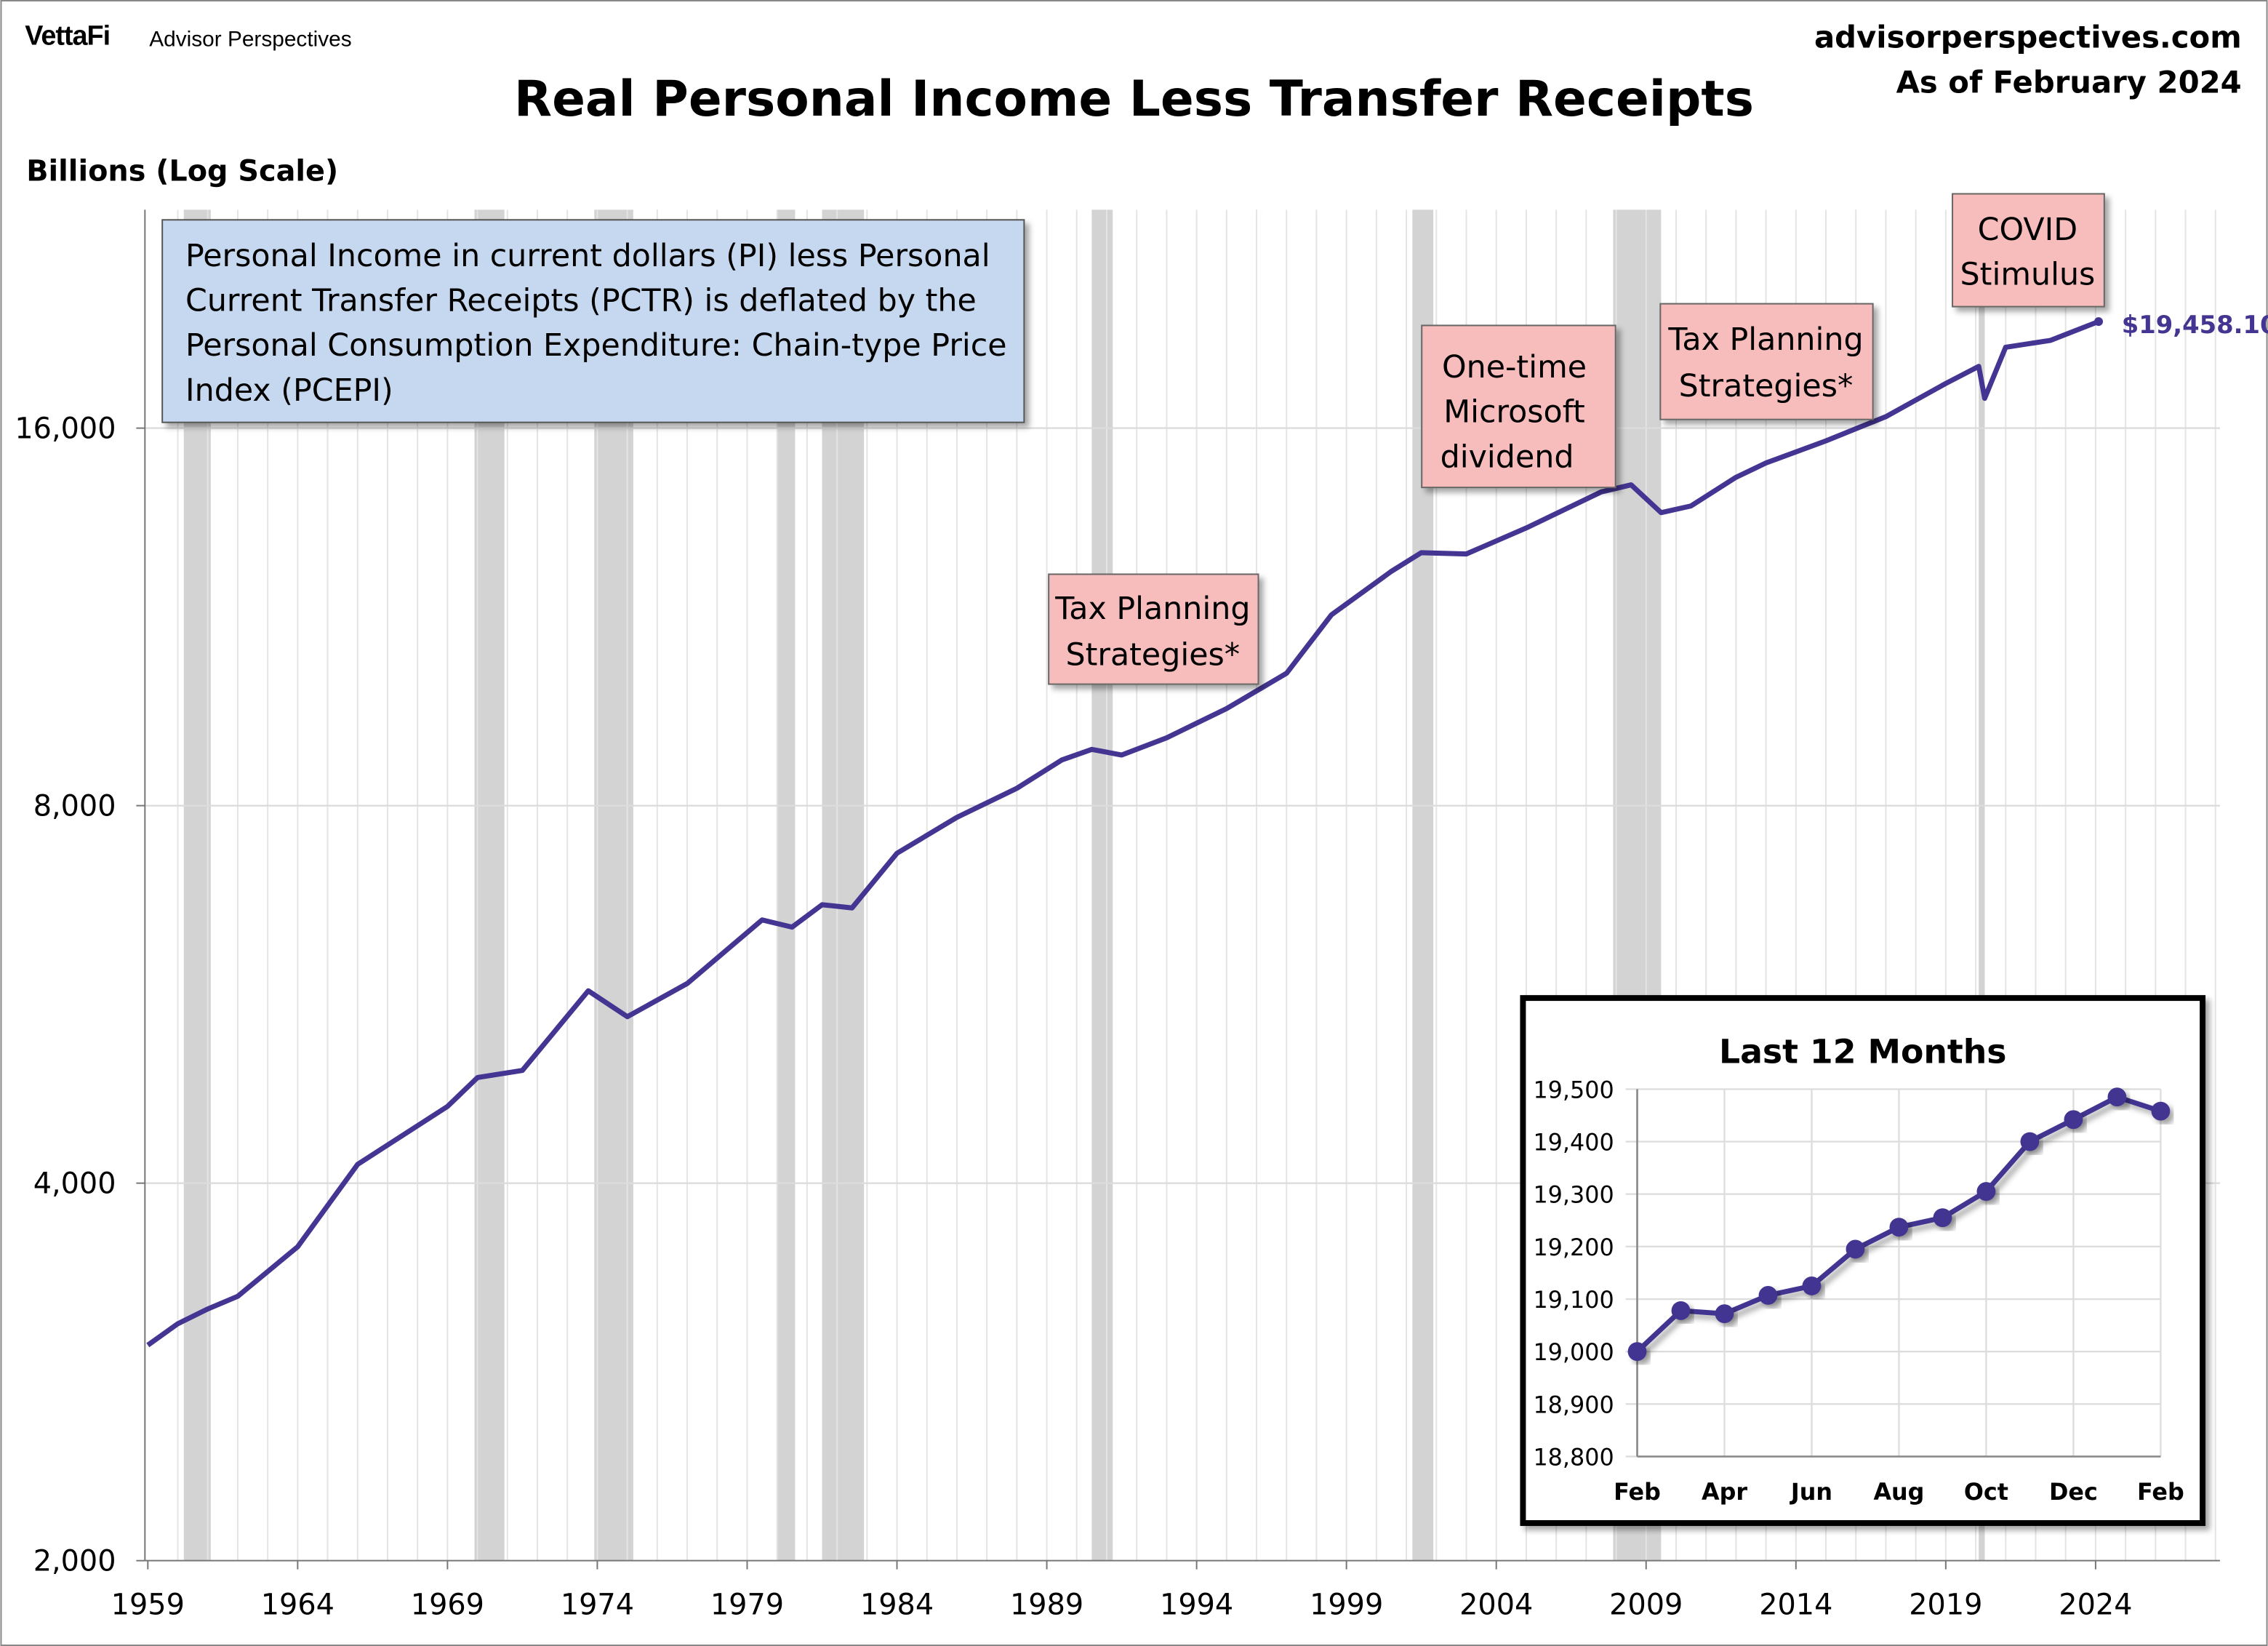  Describe the element at coordinates (289, 390) in the screenshot. I see `note-line: Index (PCEPI)` at that location.